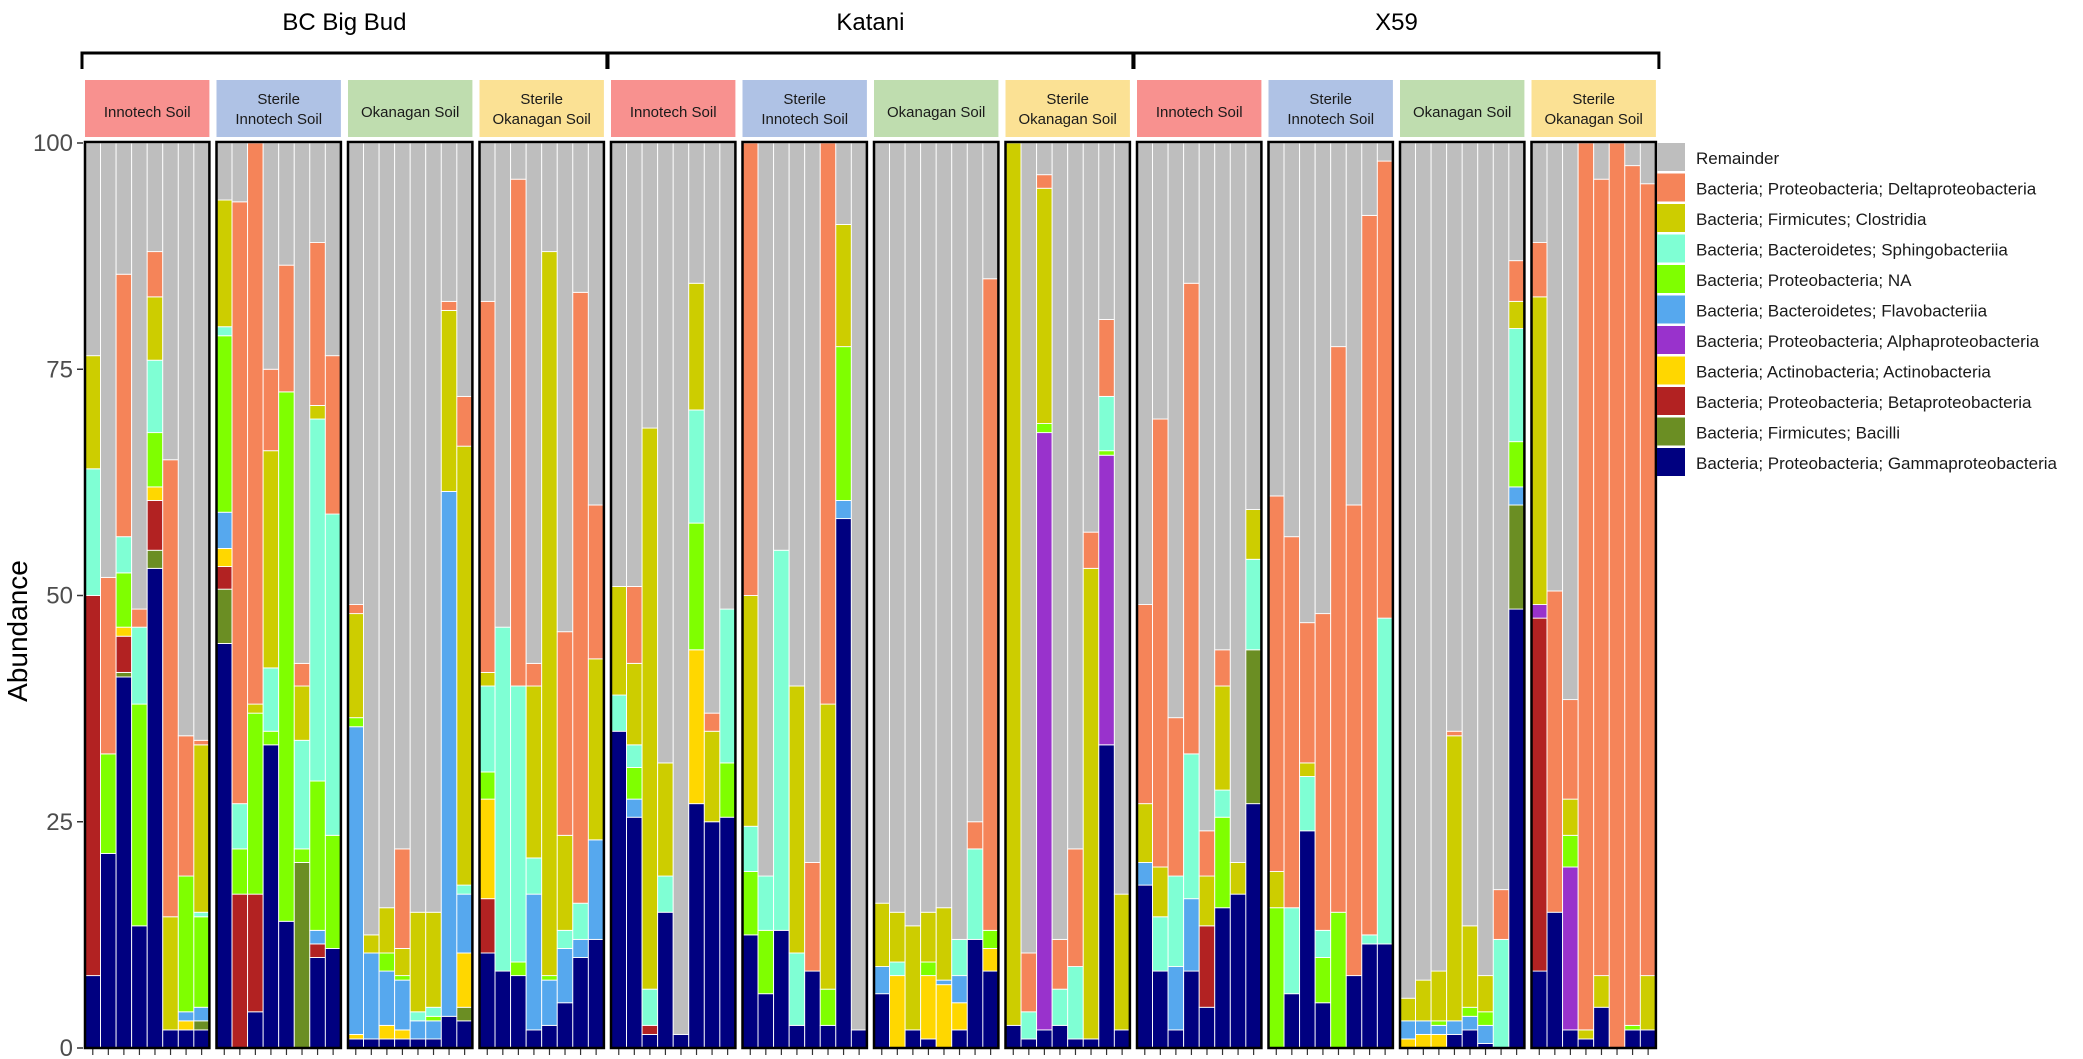  Describe the element at coordinates (1462, 112) in the screenshot. I see `treatment-label: Okanagan Soil` at that location.